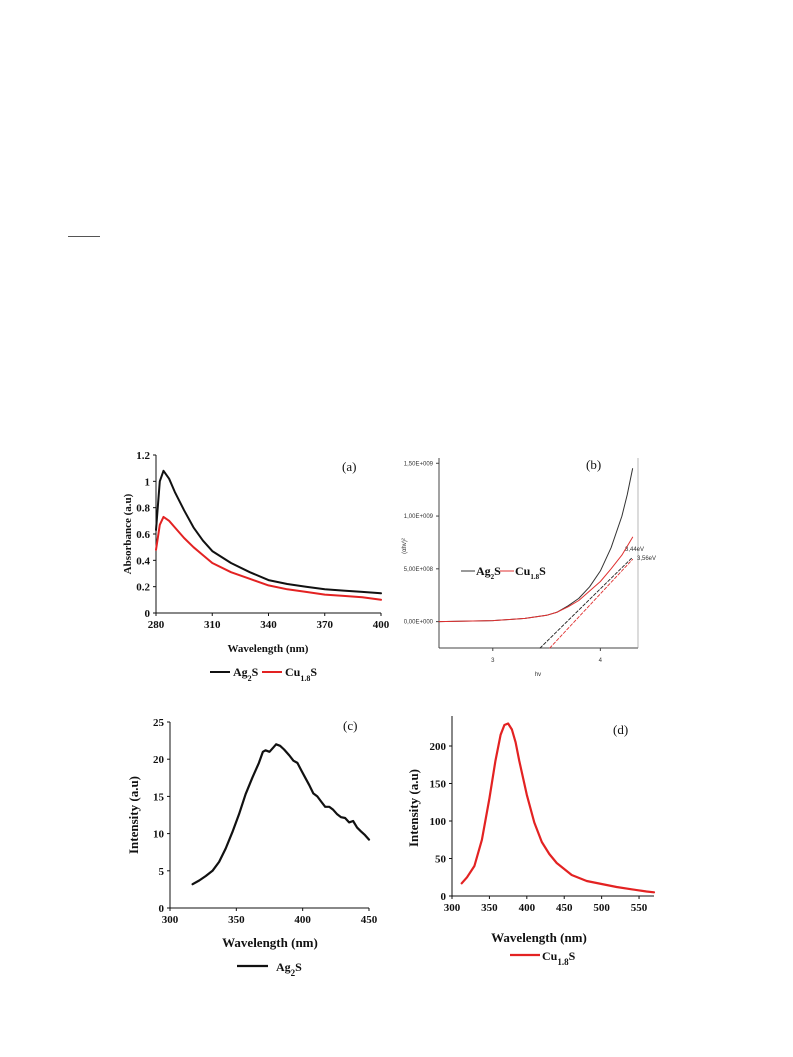 Image resolution: width=793 pixels, height=1057 pixels. Describe the element at coordinates (349, 466) in the screenshot. I see `panel-label-a: (a)` at that location.